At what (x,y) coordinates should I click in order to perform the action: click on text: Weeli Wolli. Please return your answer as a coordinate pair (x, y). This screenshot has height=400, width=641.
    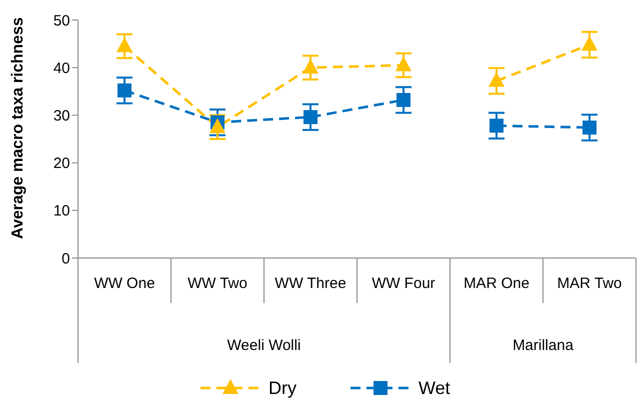
    Looking at the image, I should click on (264, 345).